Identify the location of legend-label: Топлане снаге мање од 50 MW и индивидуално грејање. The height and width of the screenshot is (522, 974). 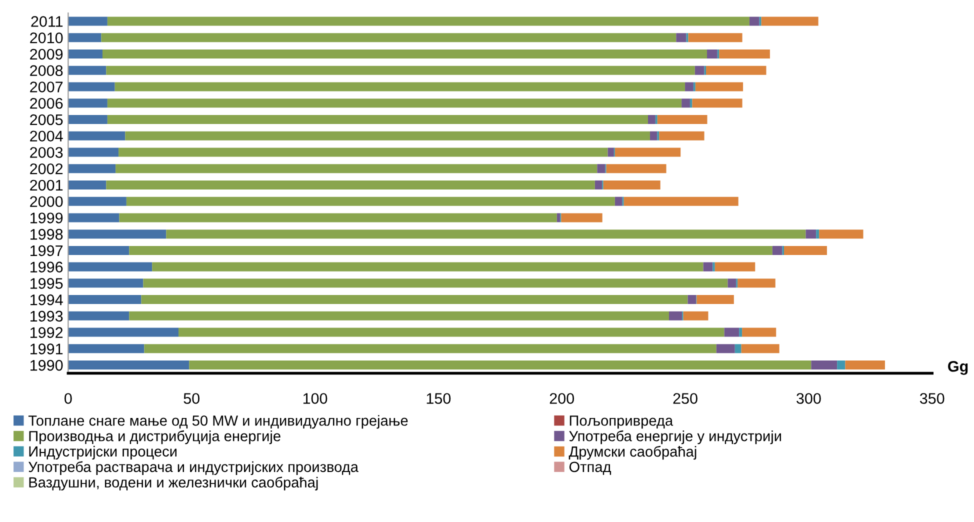
(218, 422).